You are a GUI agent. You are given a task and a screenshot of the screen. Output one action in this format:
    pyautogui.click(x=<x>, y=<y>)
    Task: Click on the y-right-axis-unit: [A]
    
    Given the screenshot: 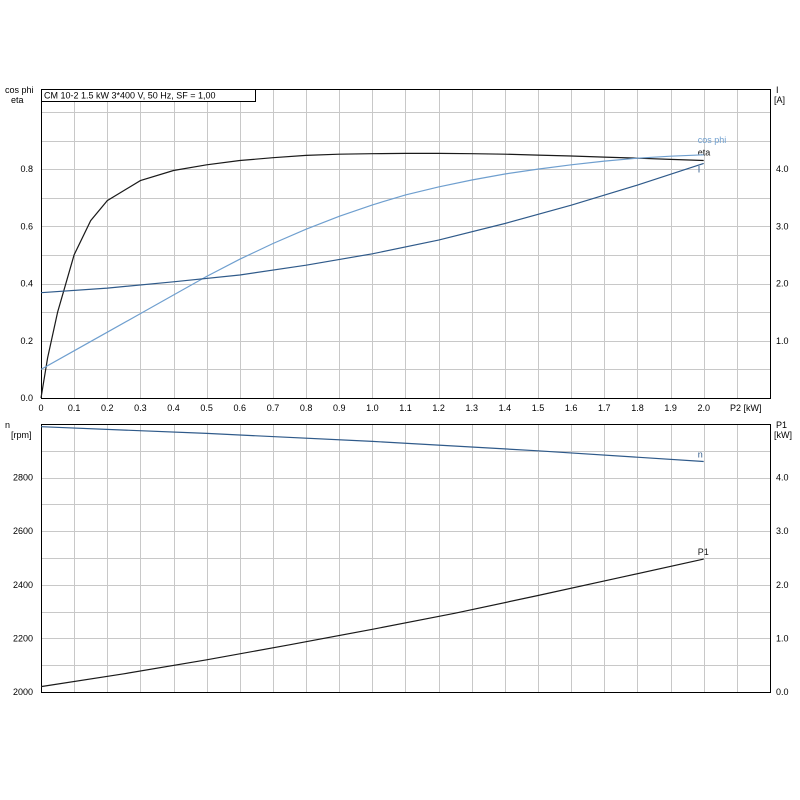 What is the action you would take?
    pyautogui.click(x=779, y=100)
    